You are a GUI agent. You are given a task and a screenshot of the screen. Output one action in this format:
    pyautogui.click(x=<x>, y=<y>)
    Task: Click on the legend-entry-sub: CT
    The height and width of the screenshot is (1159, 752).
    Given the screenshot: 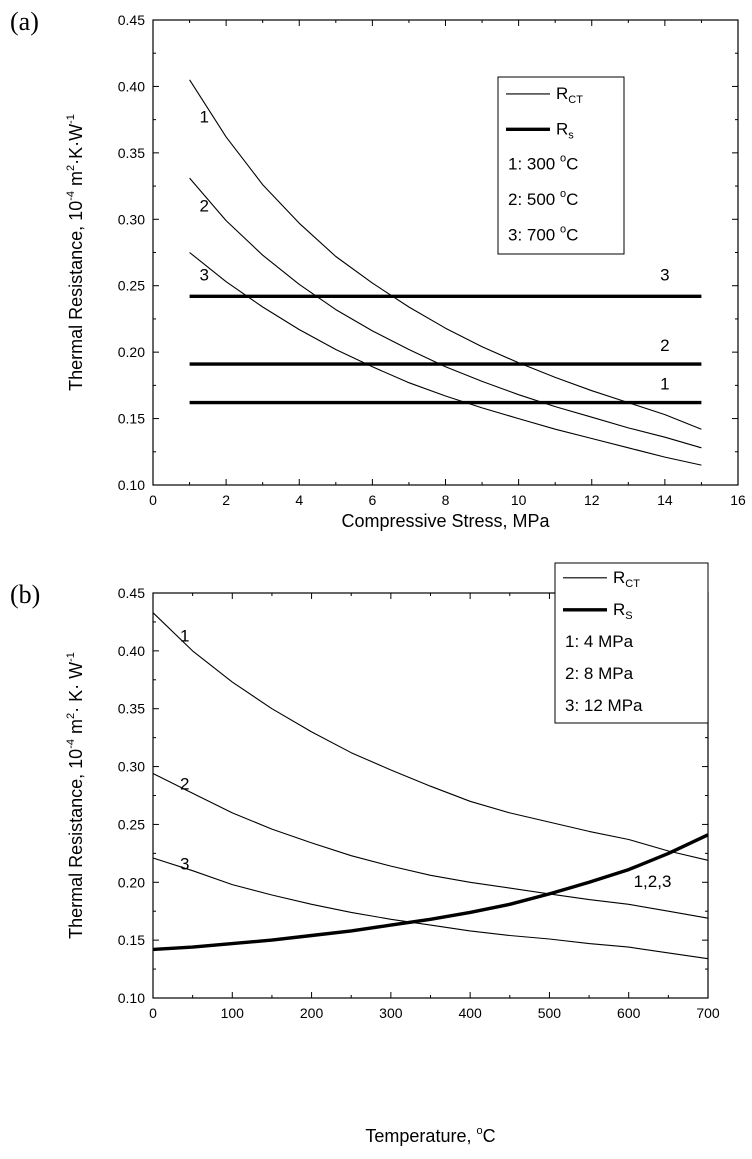 What is the action you would take?
    pyautogui.click(x=575, y=100)
    